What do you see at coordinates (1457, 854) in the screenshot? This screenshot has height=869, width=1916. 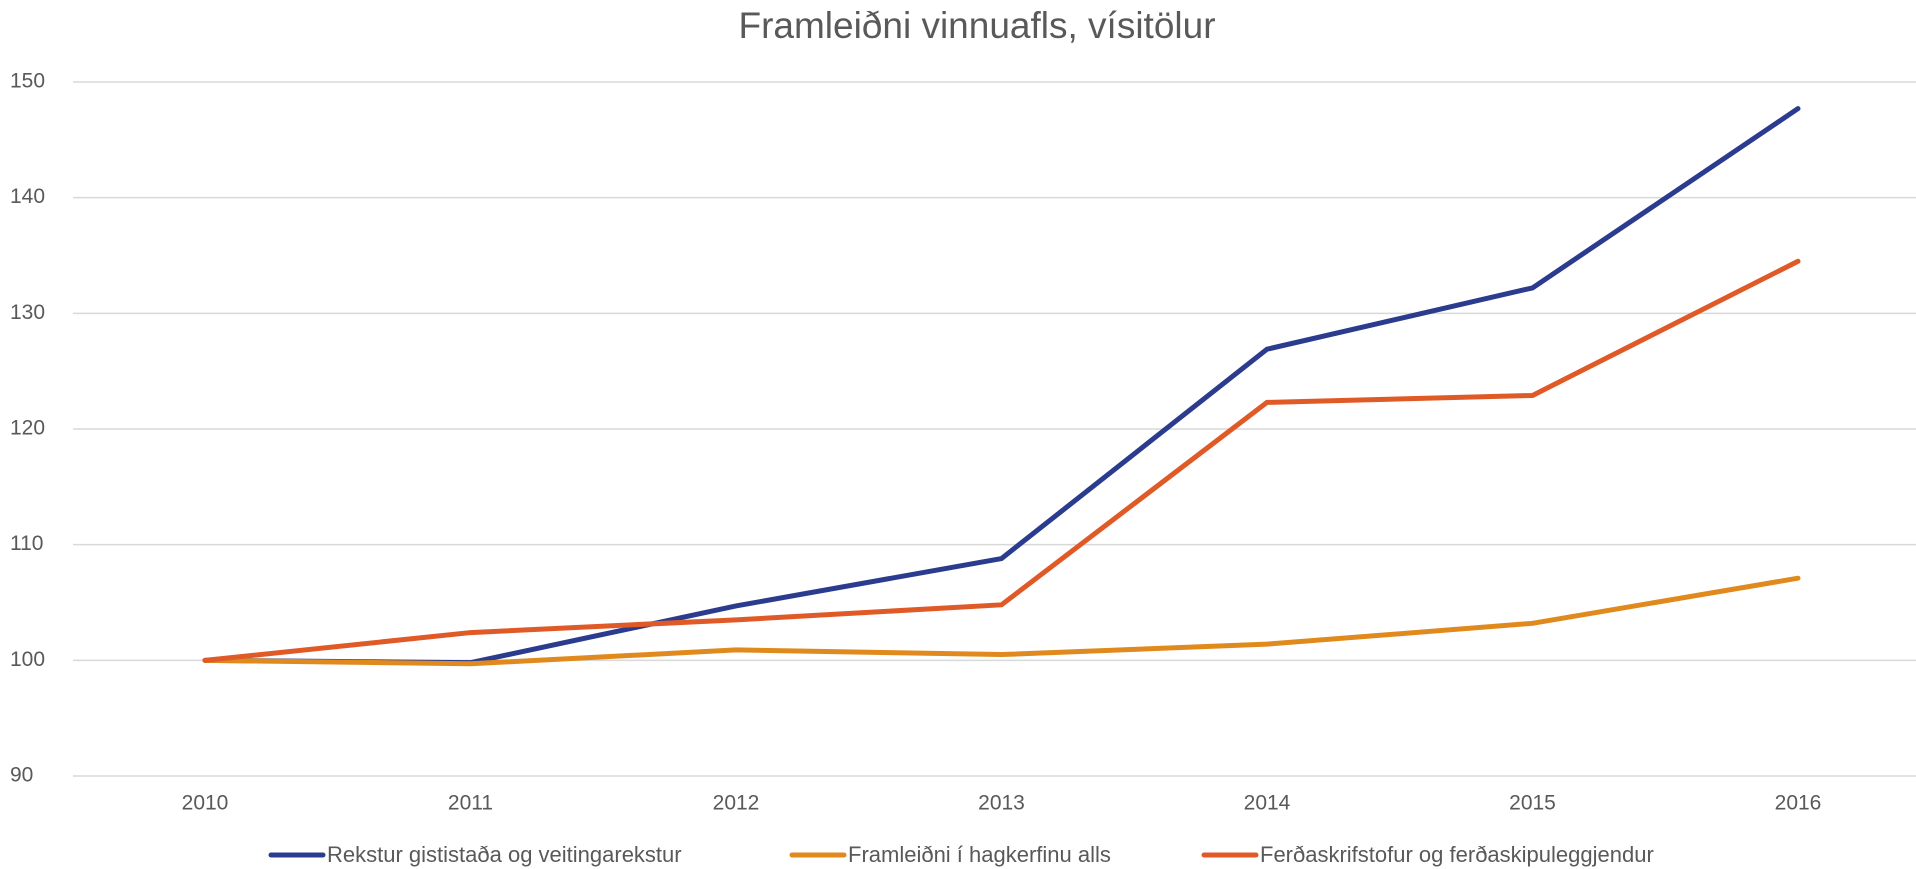 I see `legend-label: Ferðaskrifstofur og ferðaskipuleggjendur` at bounding box center [1457, 854].